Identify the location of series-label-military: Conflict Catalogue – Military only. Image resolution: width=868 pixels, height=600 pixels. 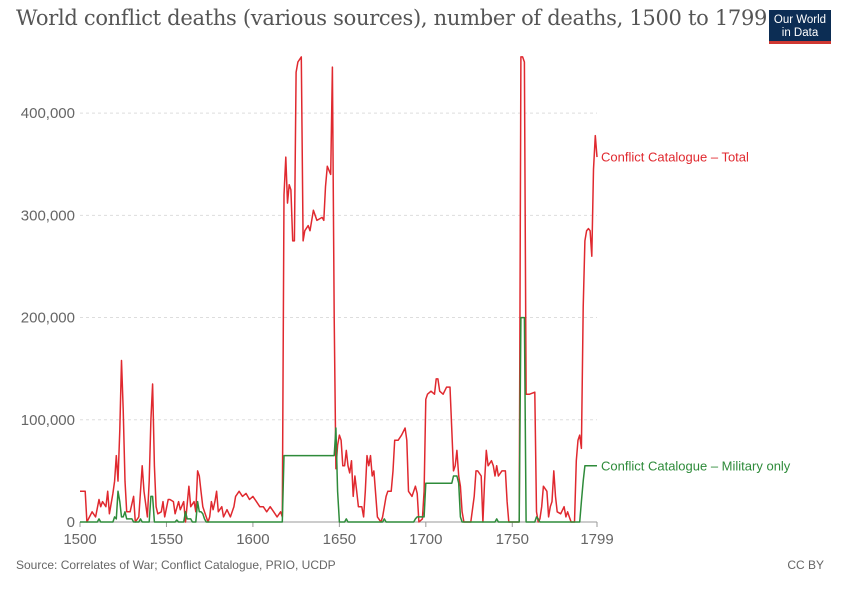
(696, 465).